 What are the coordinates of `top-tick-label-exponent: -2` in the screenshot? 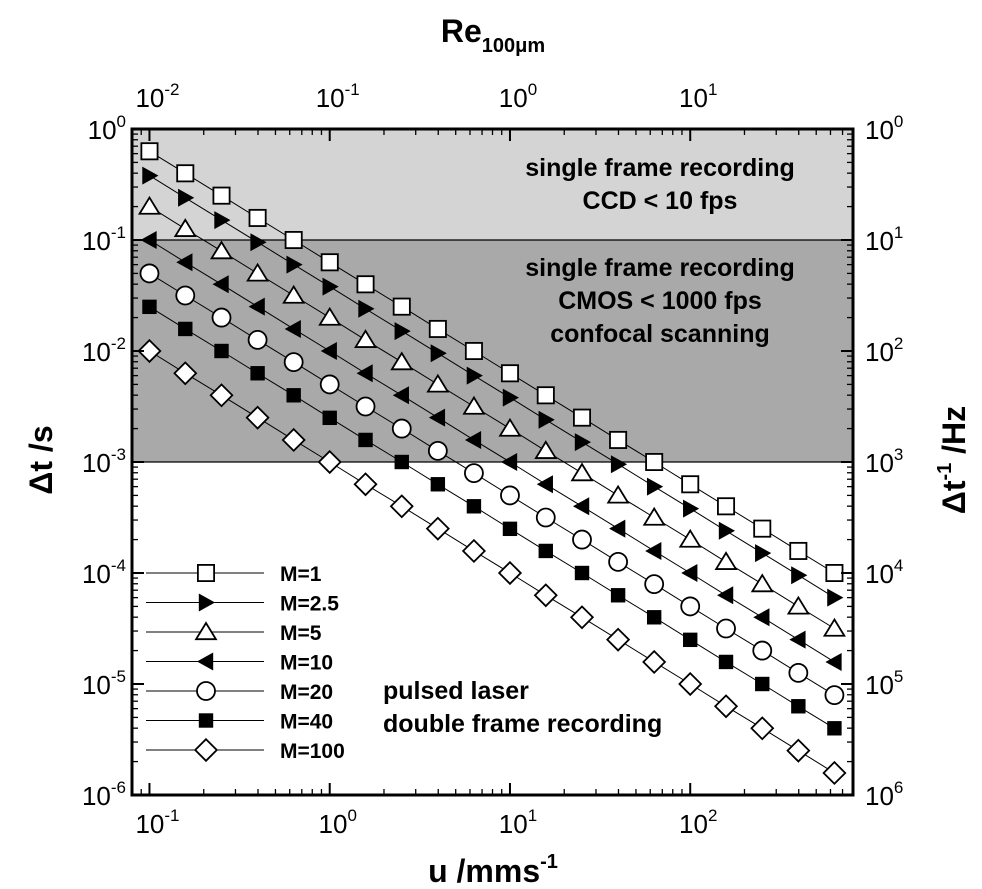 It's located at (171, 89).